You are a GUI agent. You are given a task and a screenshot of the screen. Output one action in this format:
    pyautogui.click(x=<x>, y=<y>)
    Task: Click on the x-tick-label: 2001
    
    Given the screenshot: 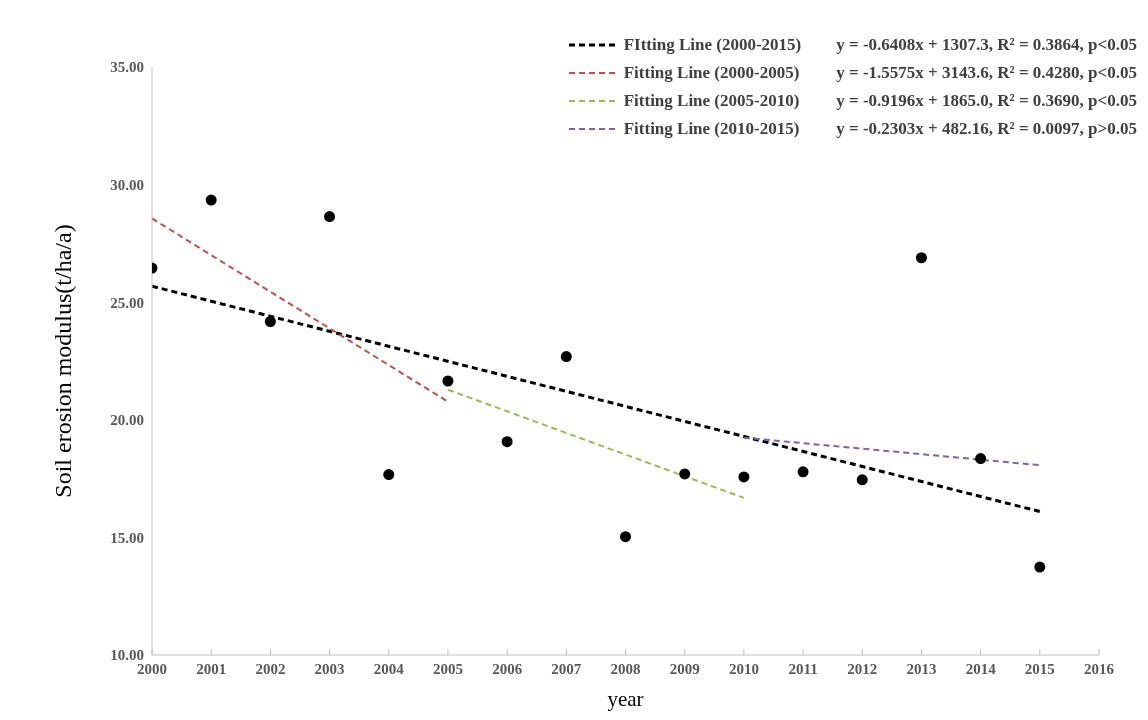 What is the action you would take?
    pyautogui.click(x=211, y=668)
    